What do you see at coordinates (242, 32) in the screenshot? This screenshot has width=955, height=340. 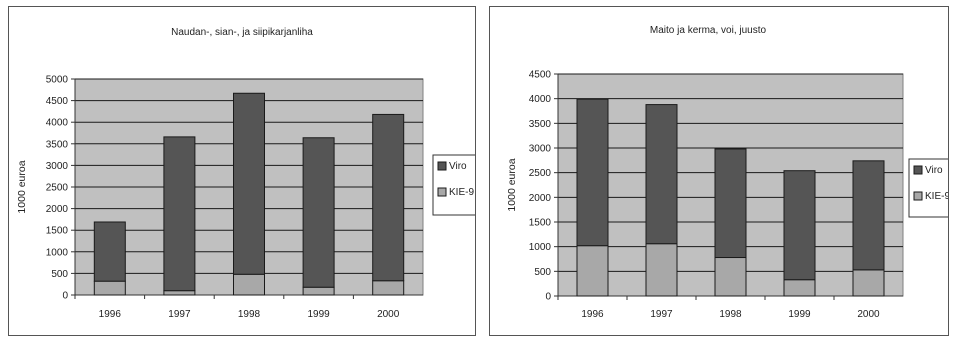 I see `chart-title: Naudan-, sian-, ja siipikarjanliha` at bounding box center [242, 32].